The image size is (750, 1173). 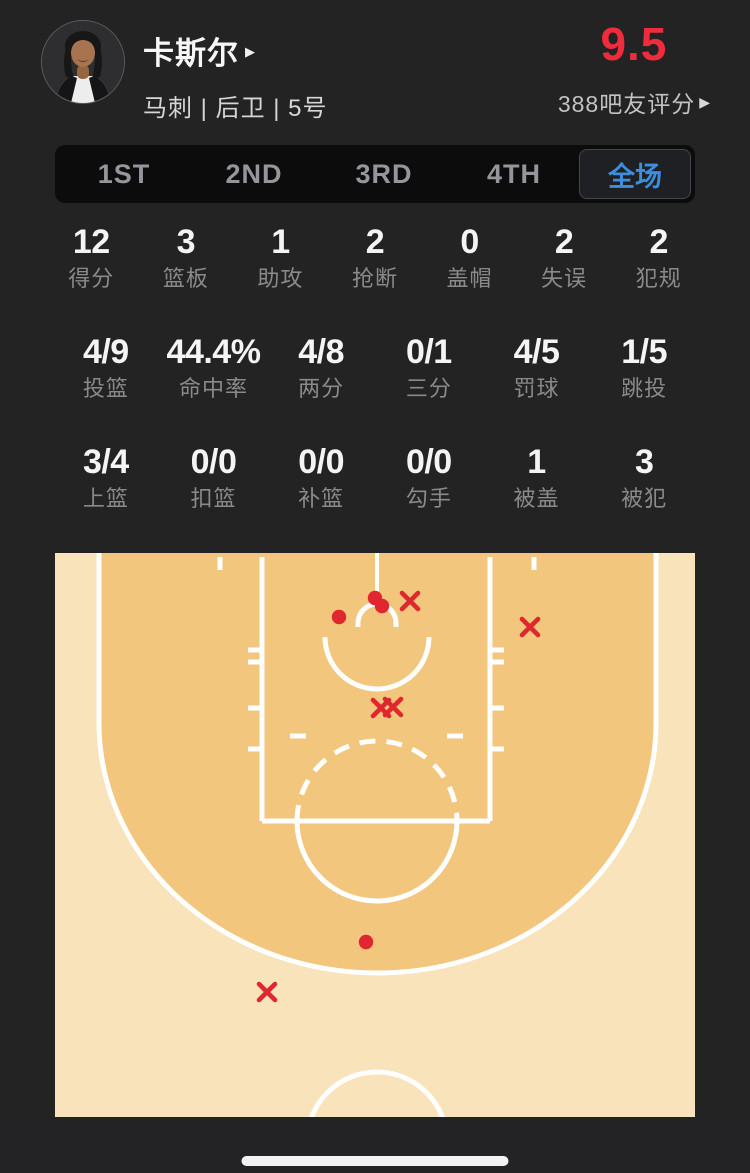 What do you see at coordinates (254, 173) in the screenshot?
I see `tab-2nd: 2ND` at bounding box center [254, 173].